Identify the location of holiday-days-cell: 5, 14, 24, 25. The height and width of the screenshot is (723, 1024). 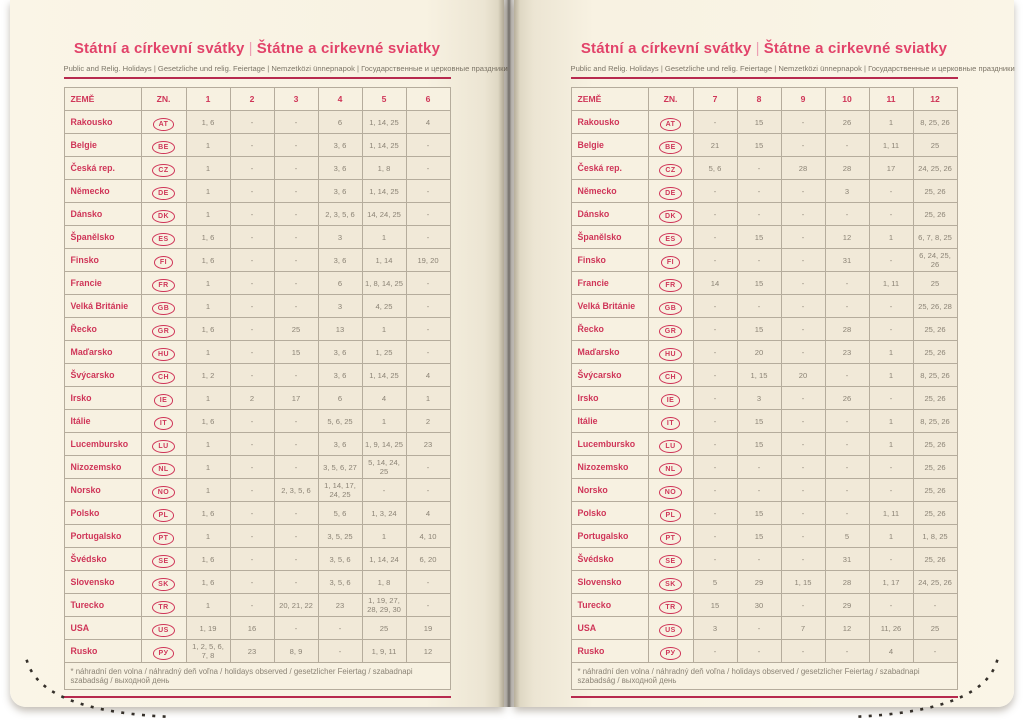
(384, 467).